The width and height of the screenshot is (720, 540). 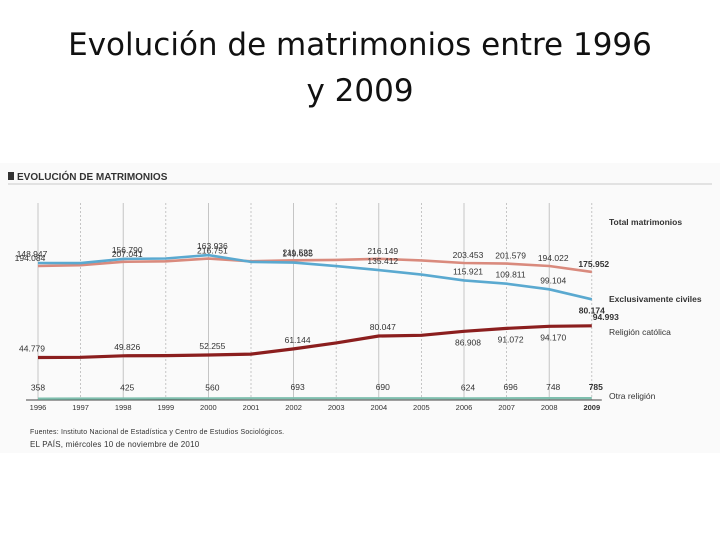 I want to click on x-tick-label-2003: 2003, so click(x=336, y=407).